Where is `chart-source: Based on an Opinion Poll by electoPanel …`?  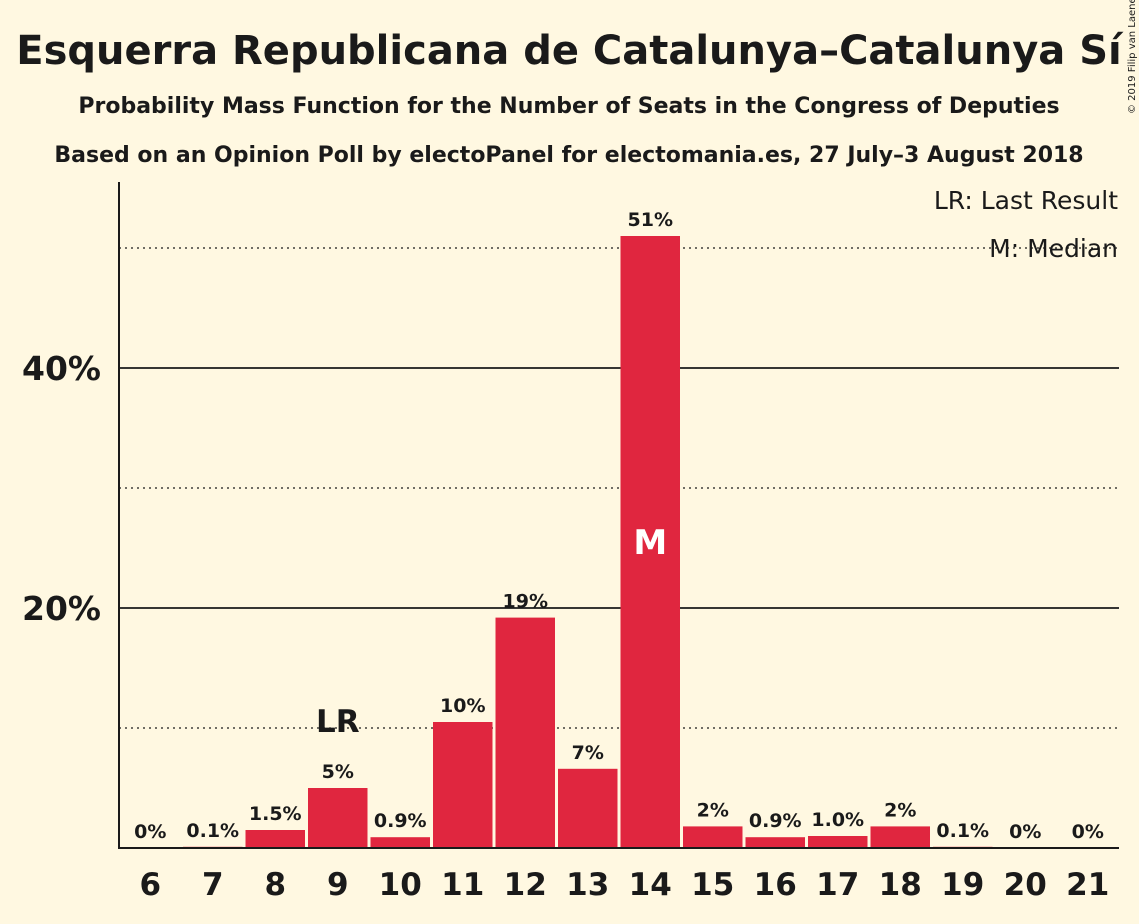
chart-source: Based on an Opinion Poll by electoPanel … is located at coordinates (568, 155).